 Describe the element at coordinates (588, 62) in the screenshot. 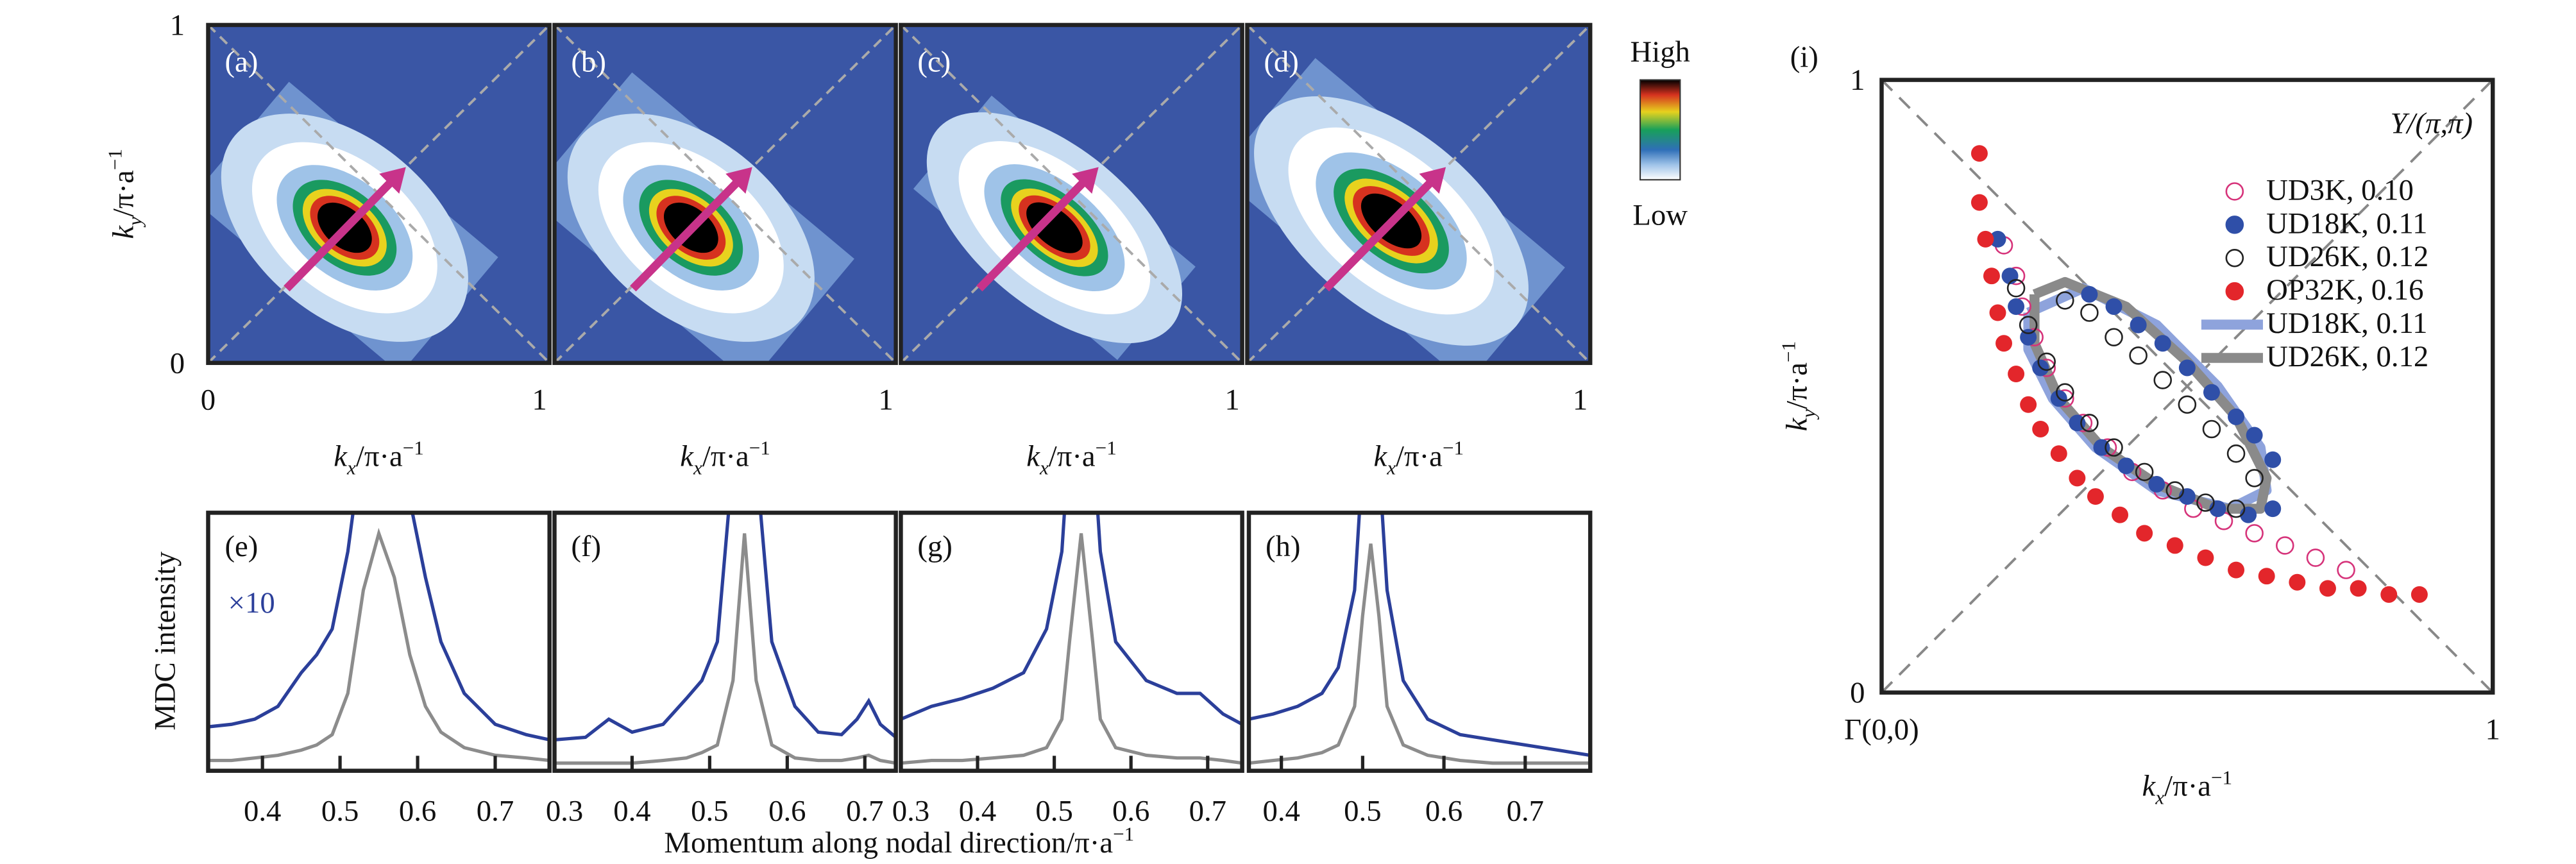

I see `panel-label: (b)` at that location.